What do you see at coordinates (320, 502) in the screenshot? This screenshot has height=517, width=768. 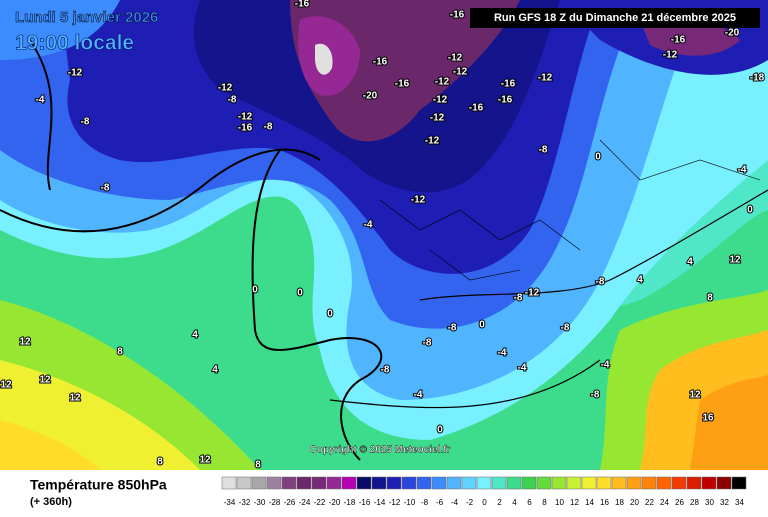 I see `legend-label: -22` at bounding box center [320, 502].